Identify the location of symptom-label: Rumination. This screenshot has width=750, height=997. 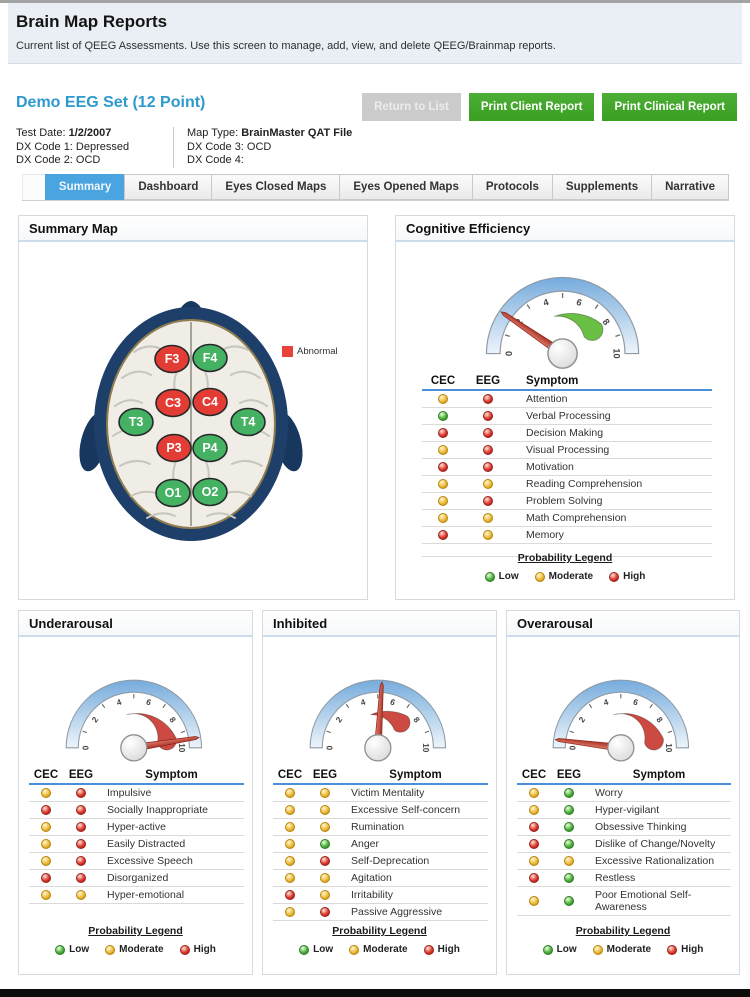
(378, 826).